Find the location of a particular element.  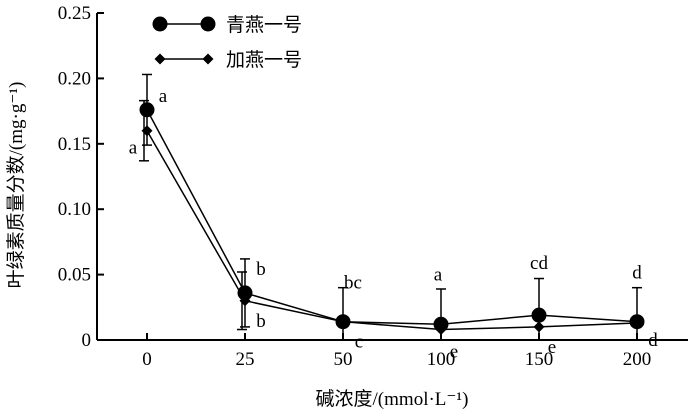

y-tick-label: 0.20 is located at coordinates (74, 78).